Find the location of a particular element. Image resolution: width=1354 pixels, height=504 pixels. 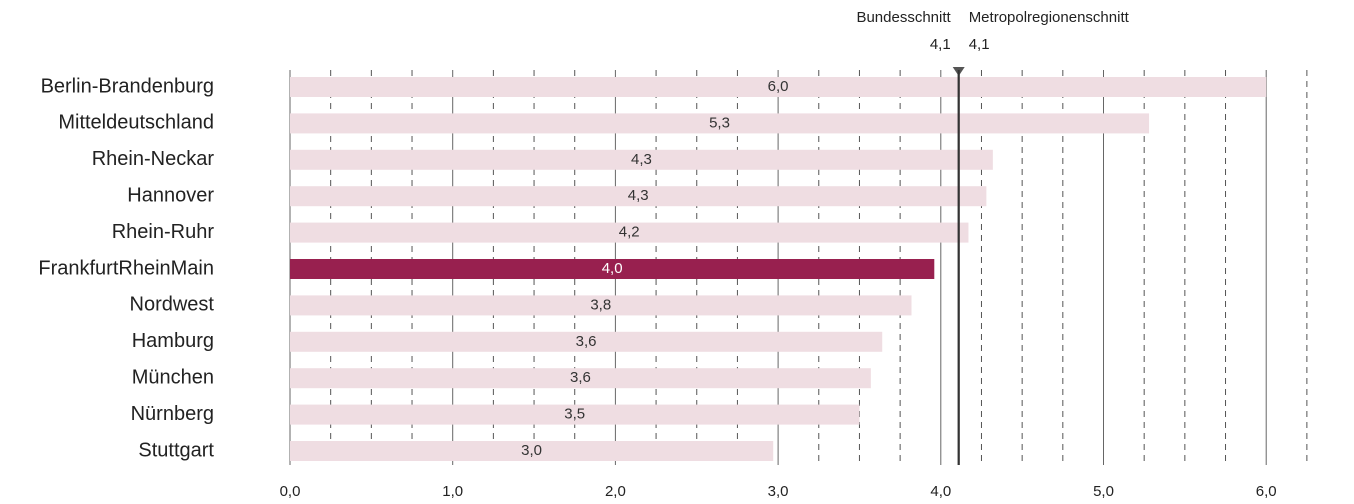

category-label: Berlin-Brandenburg is located at coordinates (127, 86).